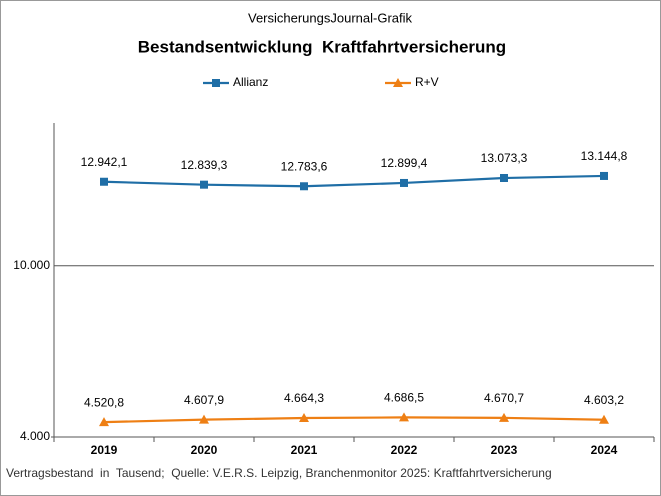  What do you see at coordinates (427, 82) in the screenshot?
I see `legend-label: R+V` at bounding box center [427, 82].